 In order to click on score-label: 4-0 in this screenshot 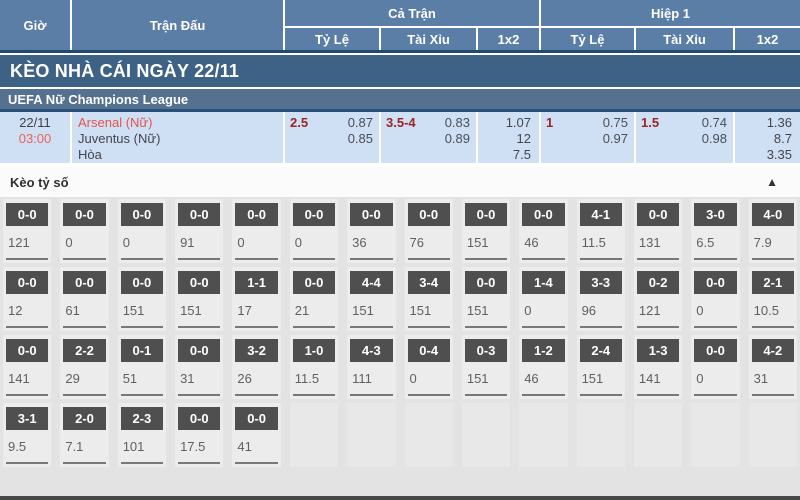, I will do `click(772, 214)`.